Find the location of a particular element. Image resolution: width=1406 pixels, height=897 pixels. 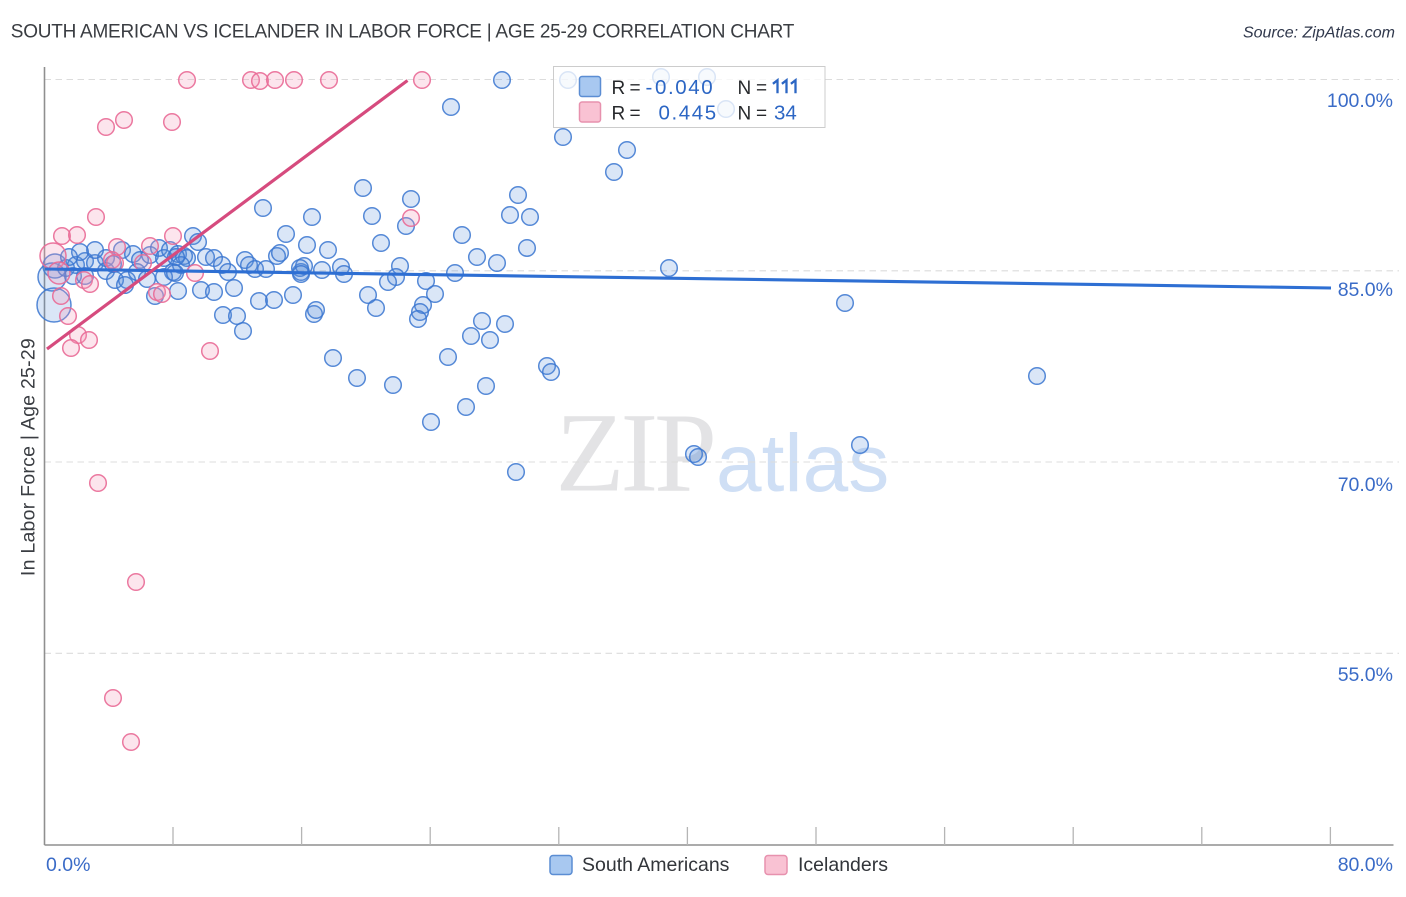

svg-text: 70.0% is located at coordinates (1365, 485).